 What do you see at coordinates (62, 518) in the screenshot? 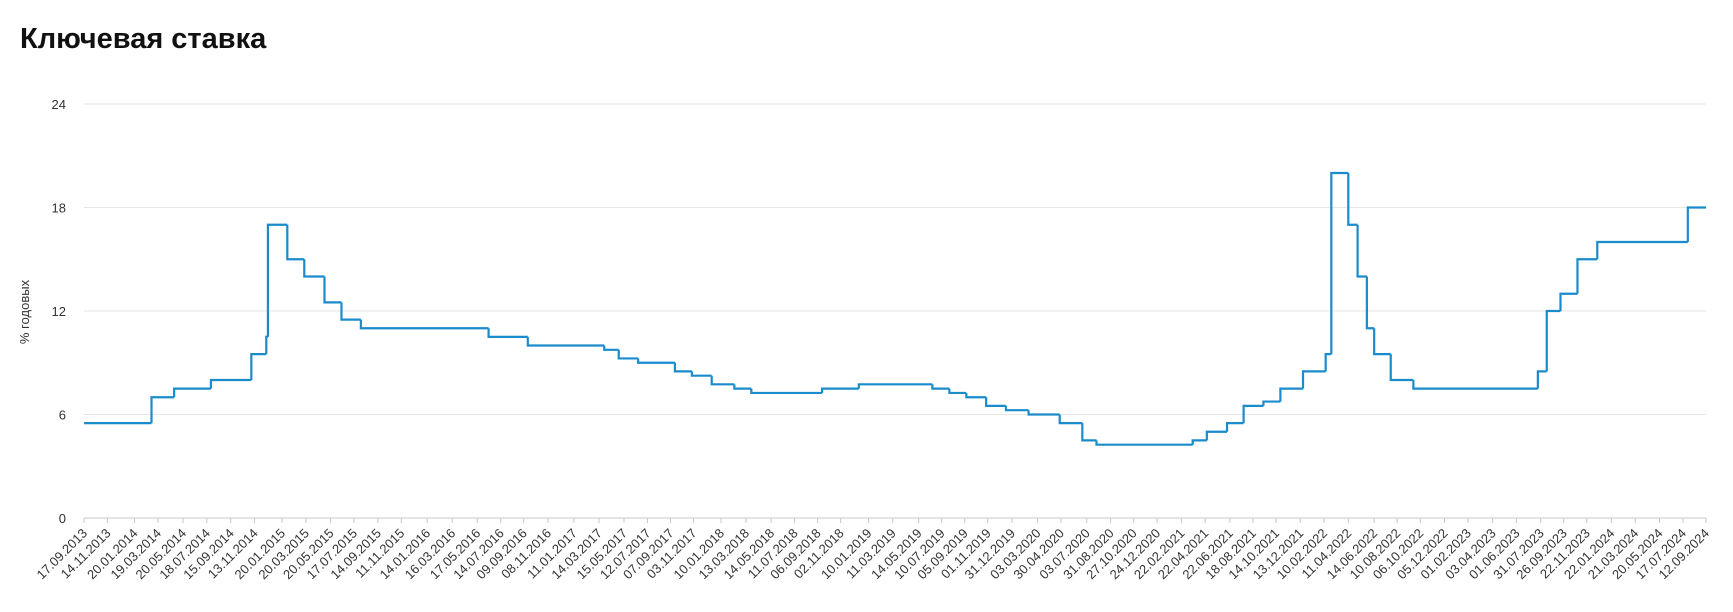
I see `y-tick-label: 0` at bounding box center [62, 518].